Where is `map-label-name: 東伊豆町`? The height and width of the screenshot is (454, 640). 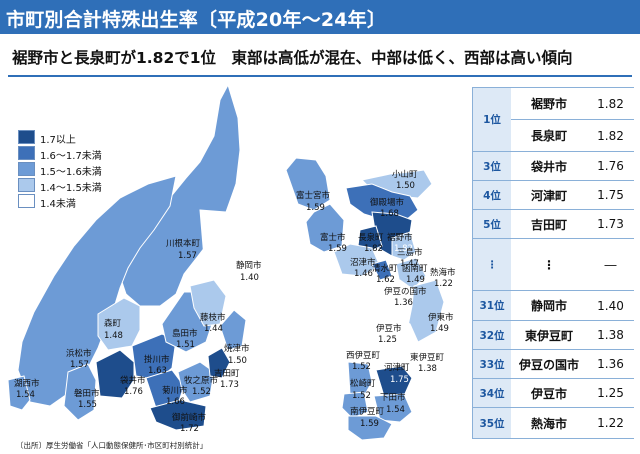 map-label-name: 東伊豆町 is located at coordinates (427, 357).